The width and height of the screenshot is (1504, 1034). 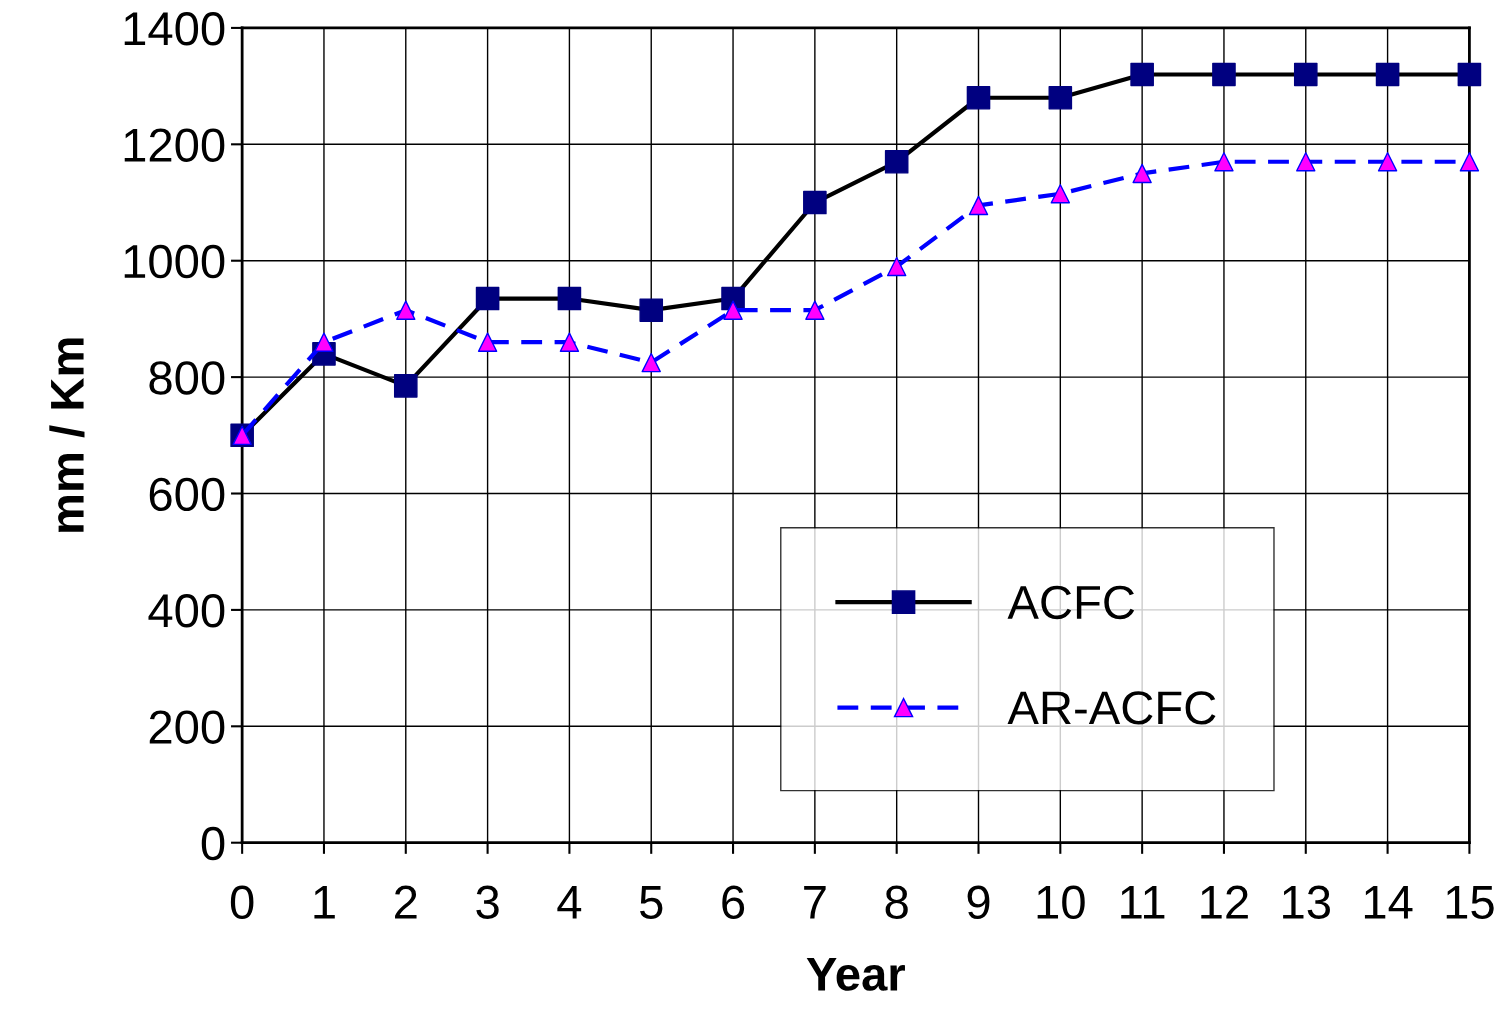 What do you see at coordinates (1306, 902) in the screenshot?
I see `x-tick-label: 13` at bounding box center [1306, 902].